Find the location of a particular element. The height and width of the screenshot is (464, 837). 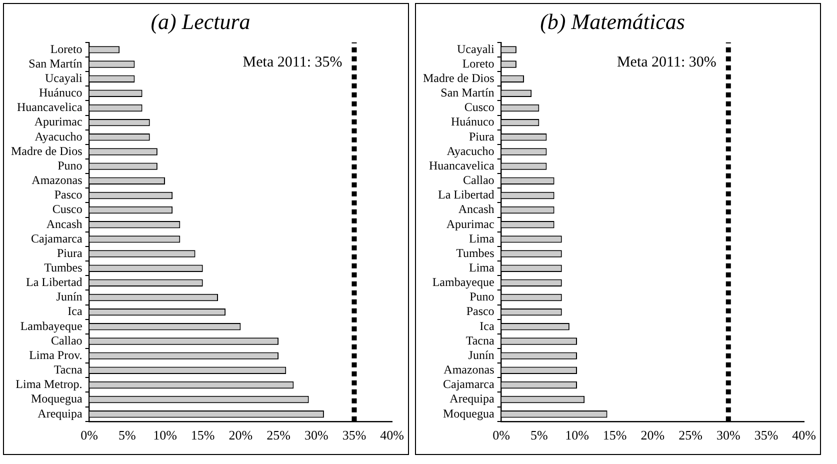

chart-title: (b) Matemáticas is located at coordinates (612, 21).